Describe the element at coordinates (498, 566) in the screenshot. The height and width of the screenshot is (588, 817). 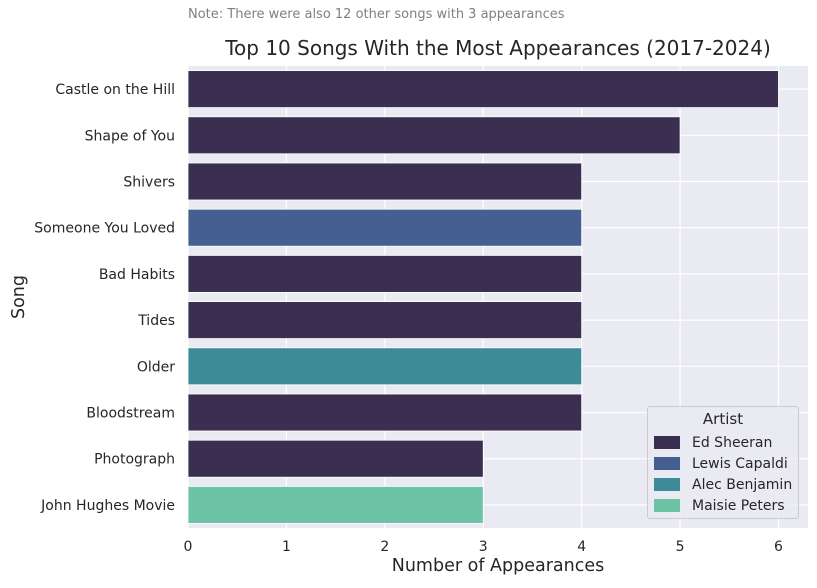
I see `x-axis-label: Number of Appearances` at that location.